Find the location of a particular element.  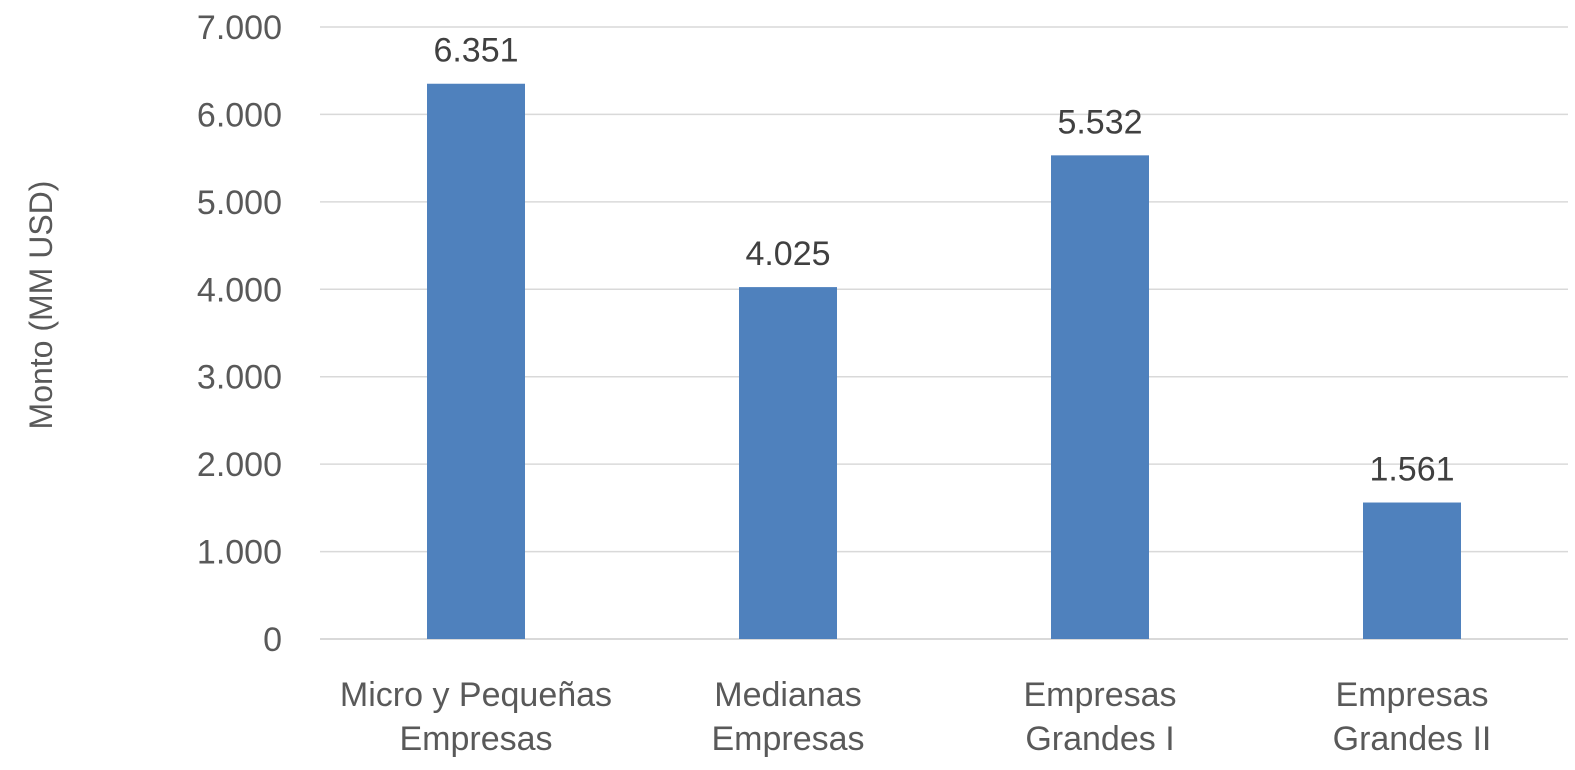

category-label: Empresas Grandes II is located at coordinates (1412, 717).